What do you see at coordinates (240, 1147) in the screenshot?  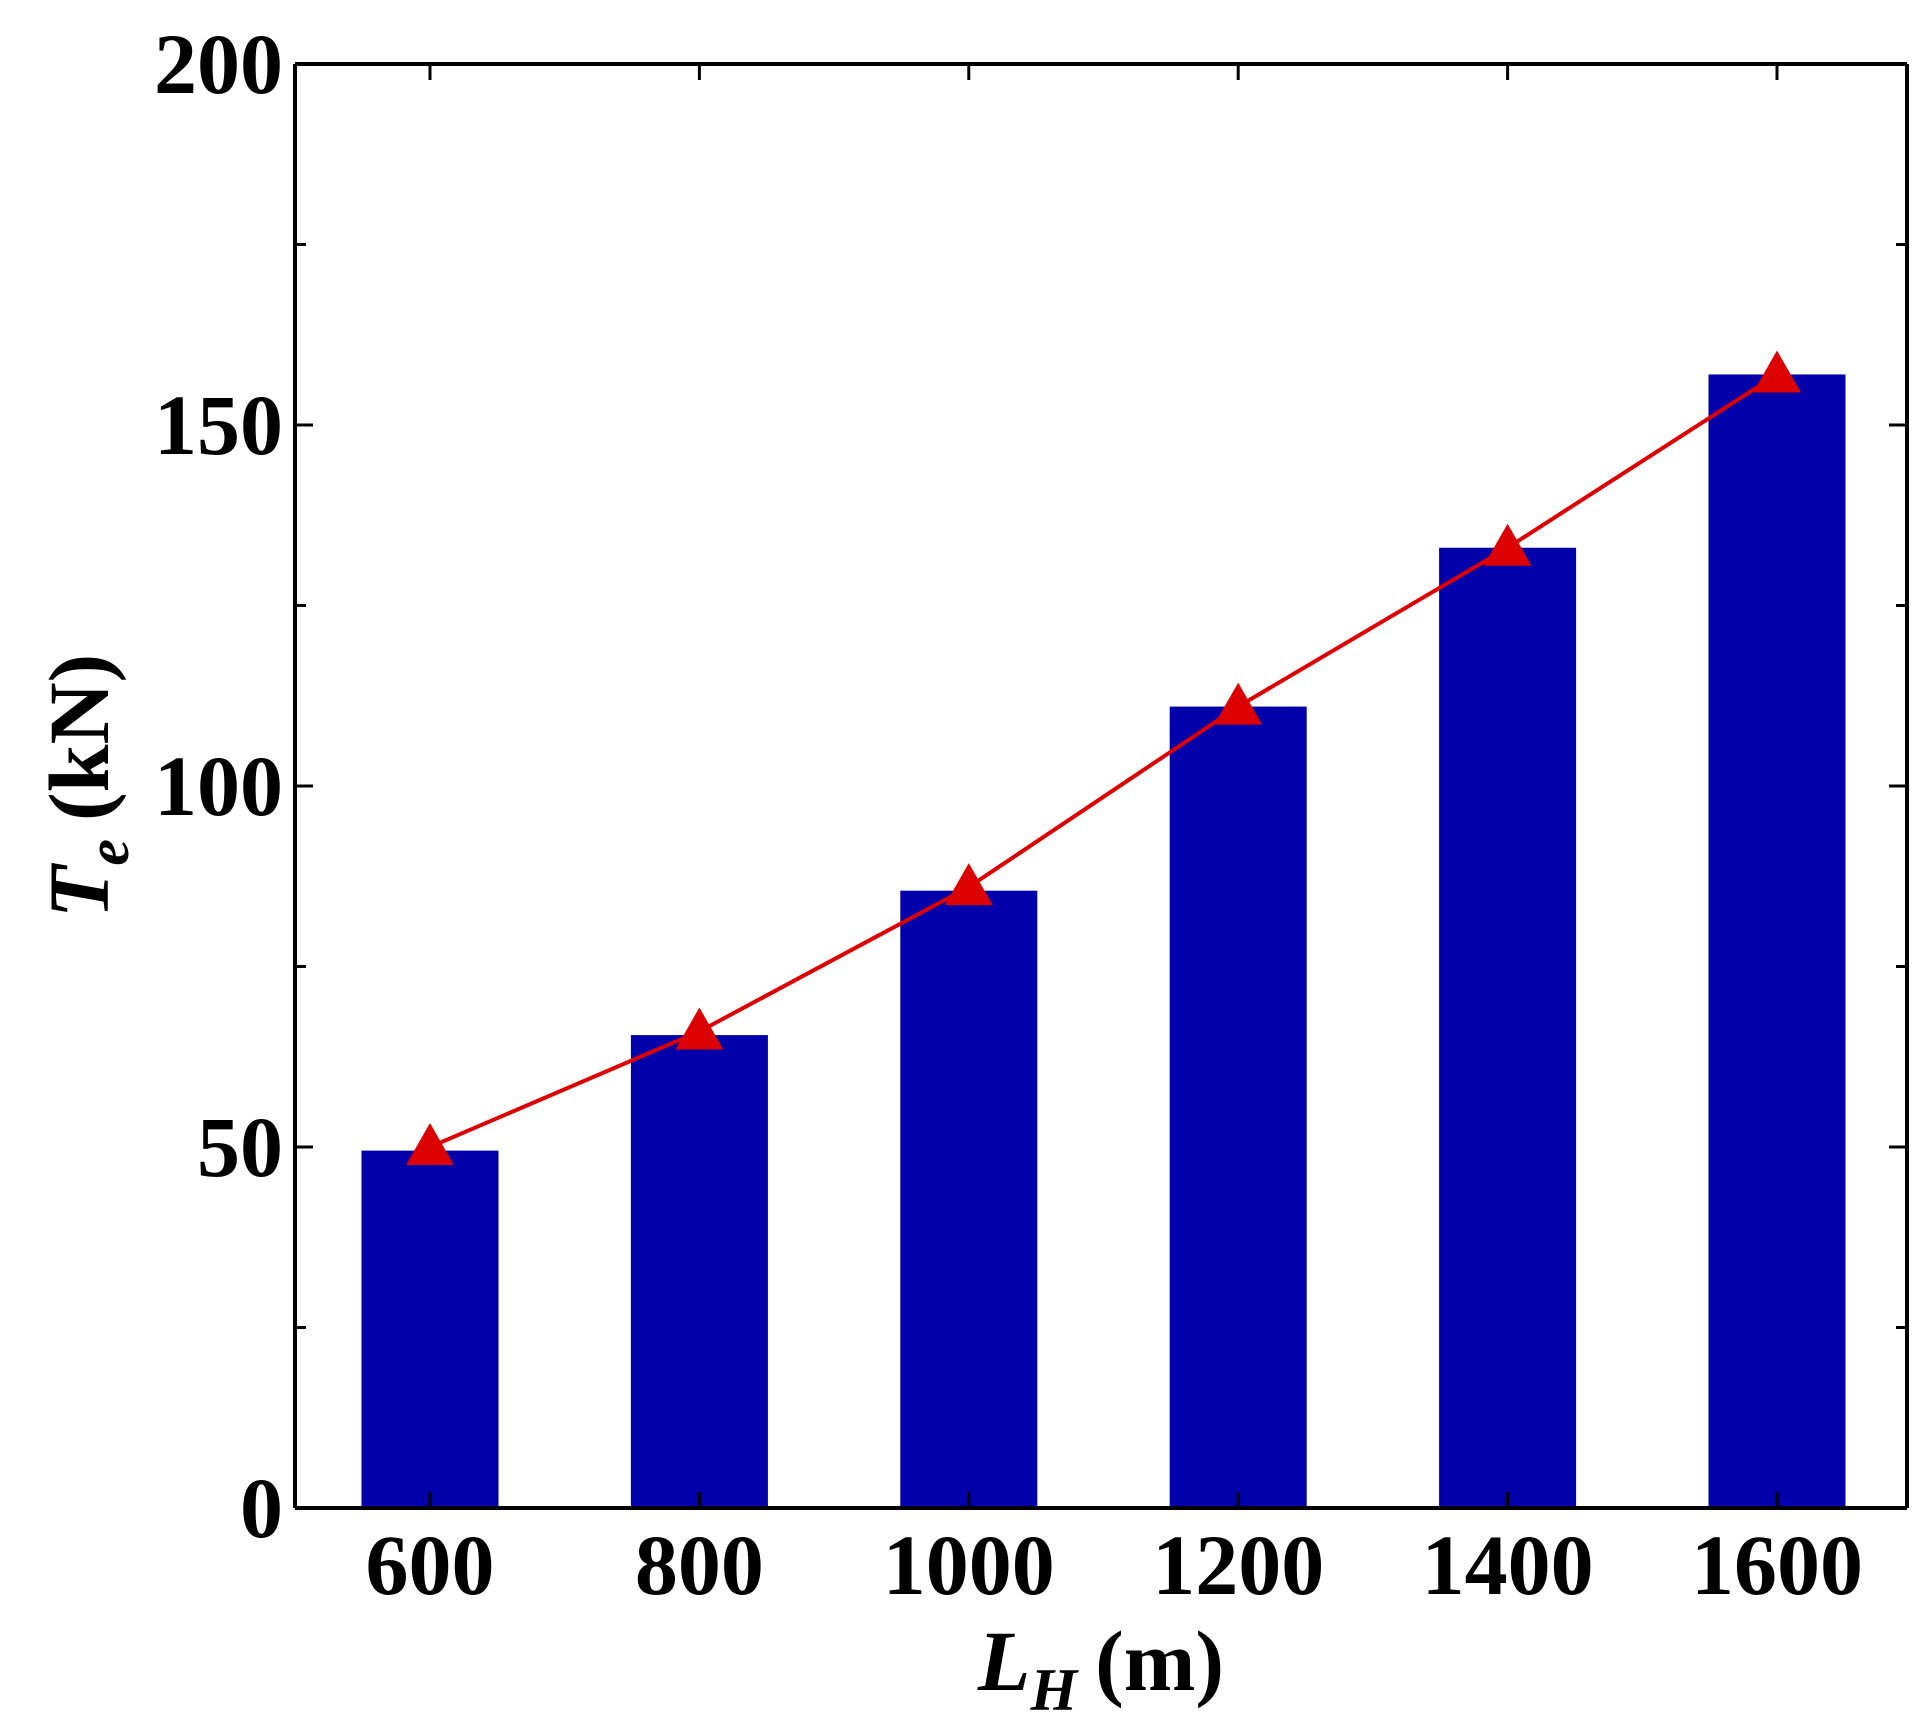 I see `y-tick-label: 50` at bounding box center [240, 1147].